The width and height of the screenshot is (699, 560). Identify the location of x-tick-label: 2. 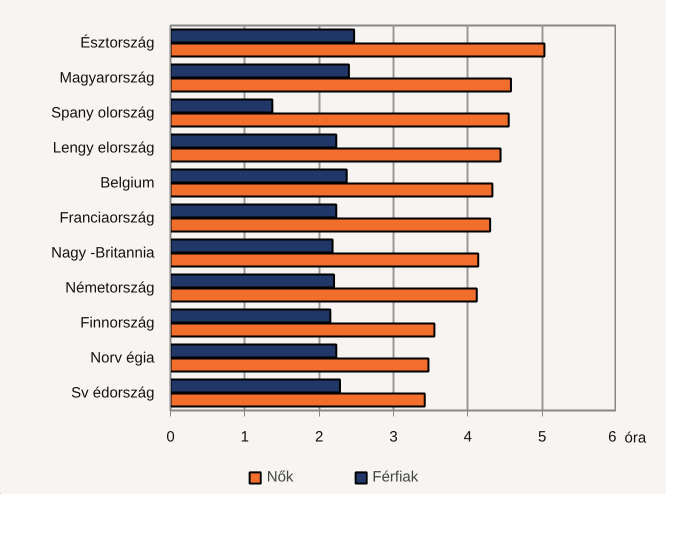
(319, 437).